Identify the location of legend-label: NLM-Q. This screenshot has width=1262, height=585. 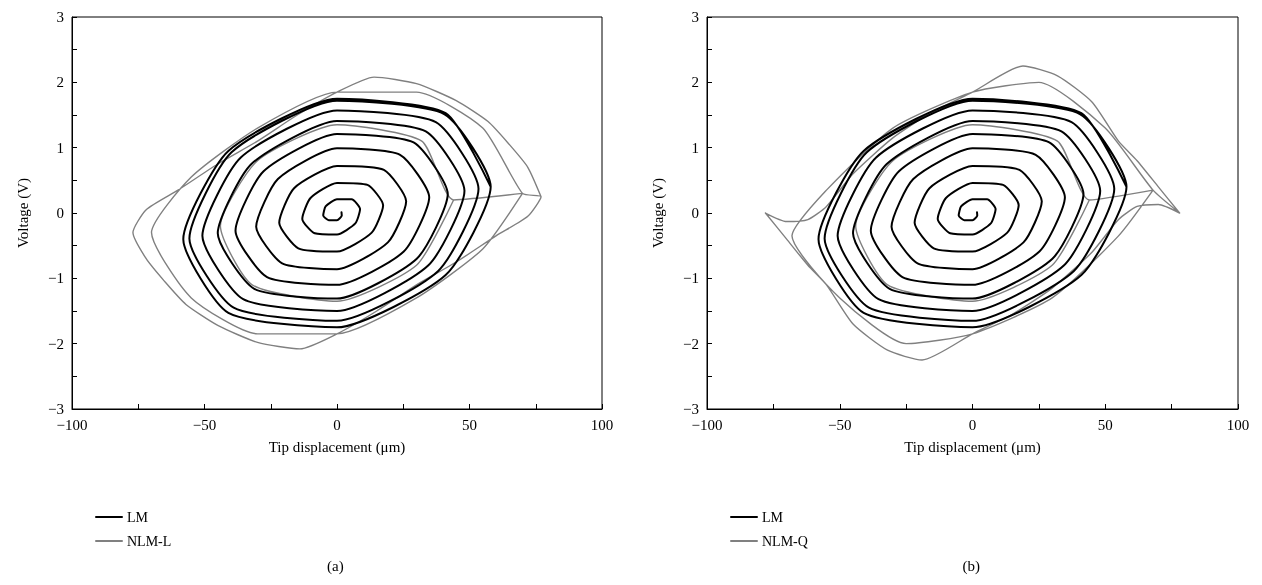
(785, 541).